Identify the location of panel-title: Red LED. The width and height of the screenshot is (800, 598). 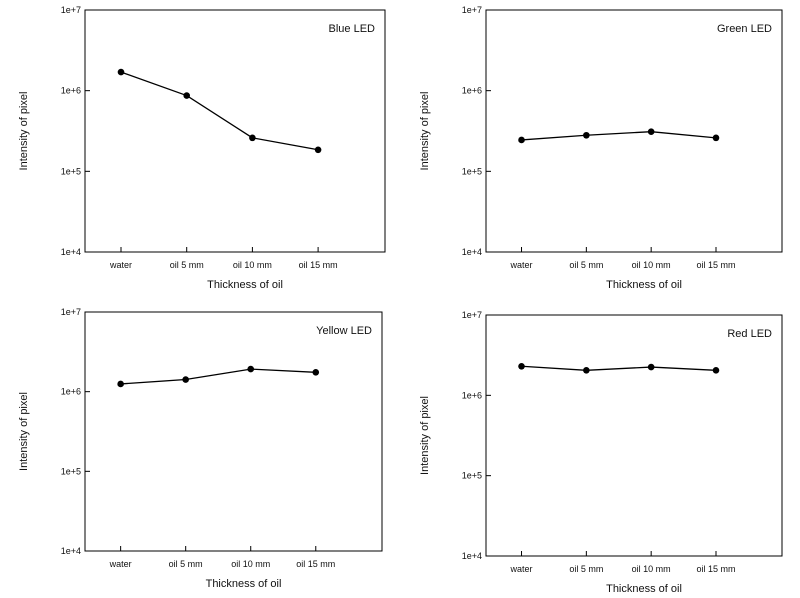
(749, 334).